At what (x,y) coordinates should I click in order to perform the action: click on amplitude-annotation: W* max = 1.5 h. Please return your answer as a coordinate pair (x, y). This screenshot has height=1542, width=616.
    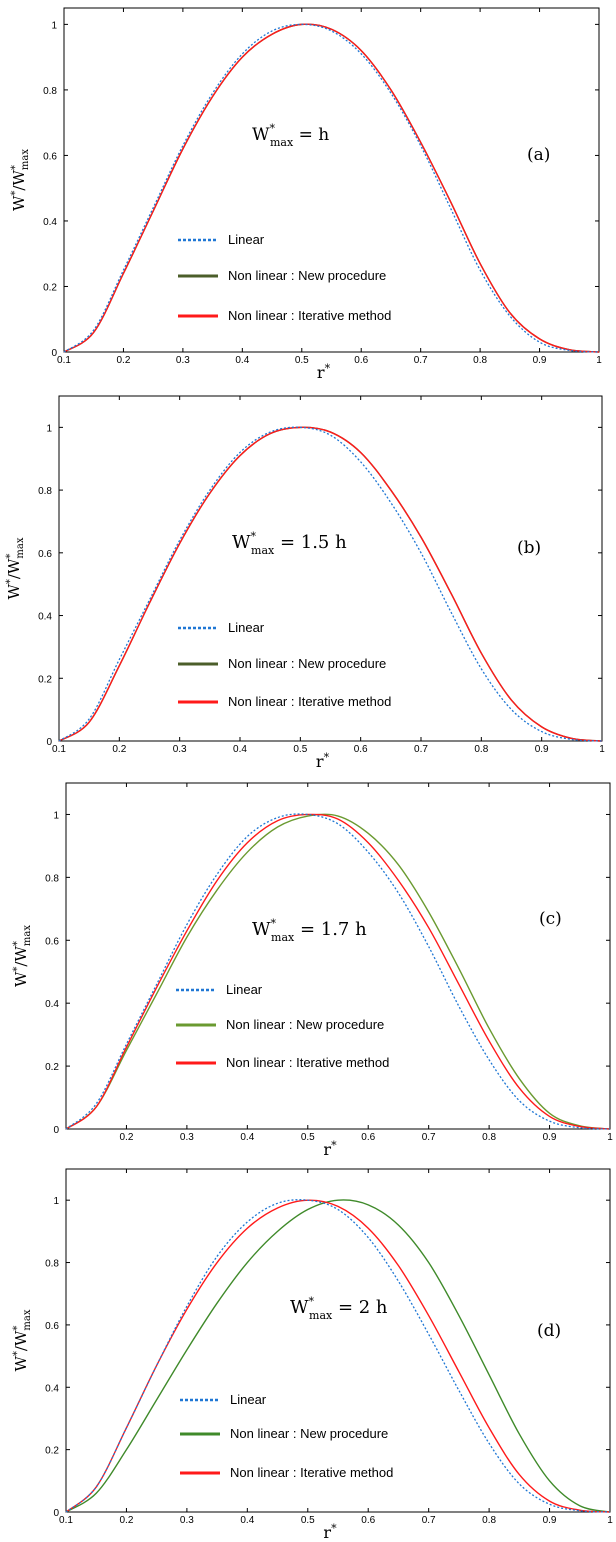
    Looking at the image, I should click on (289, 543).